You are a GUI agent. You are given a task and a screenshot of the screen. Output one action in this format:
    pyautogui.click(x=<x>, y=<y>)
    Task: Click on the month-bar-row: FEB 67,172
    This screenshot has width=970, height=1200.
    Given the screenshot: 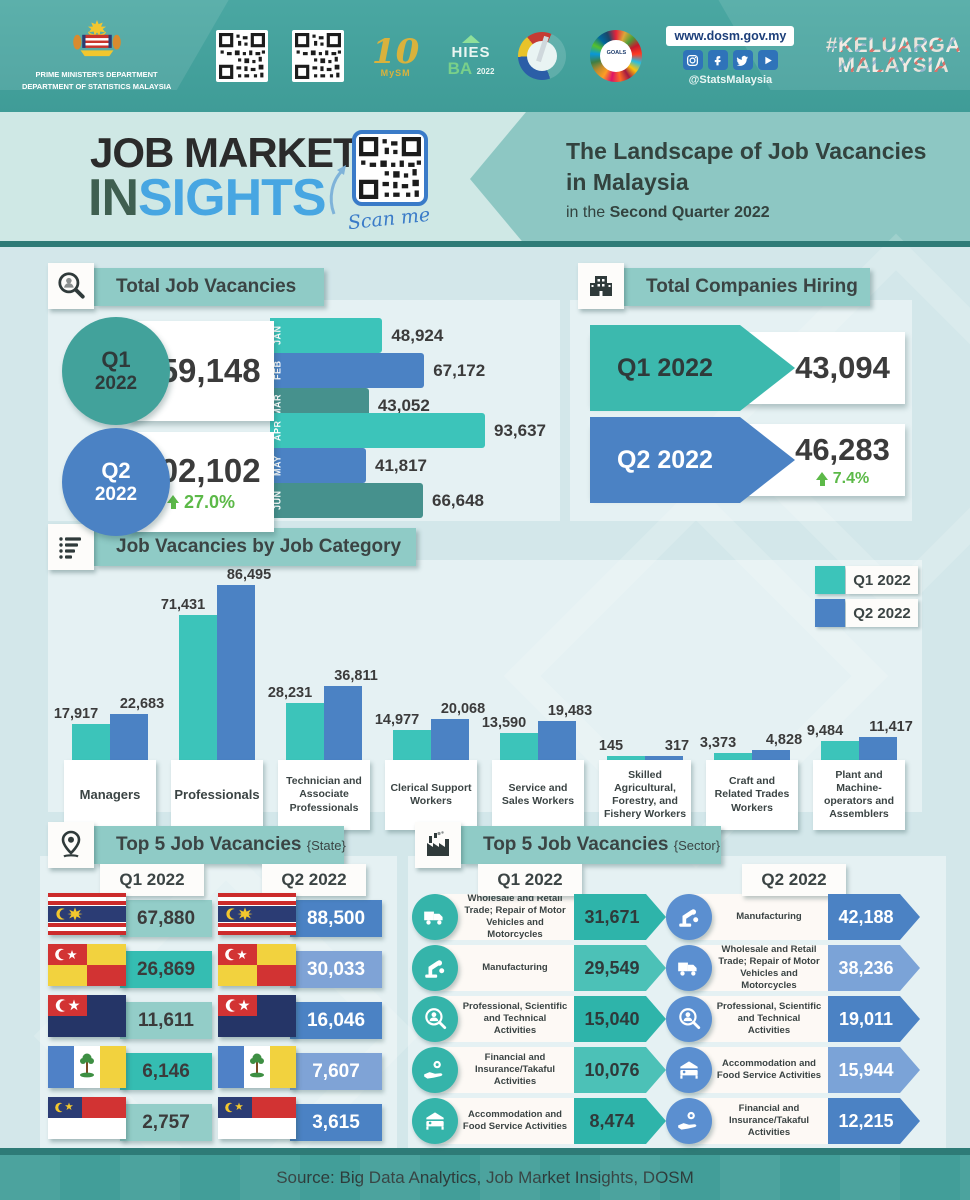 What is the action you would take?
    pyautogui.click(x=377, y=370)
    